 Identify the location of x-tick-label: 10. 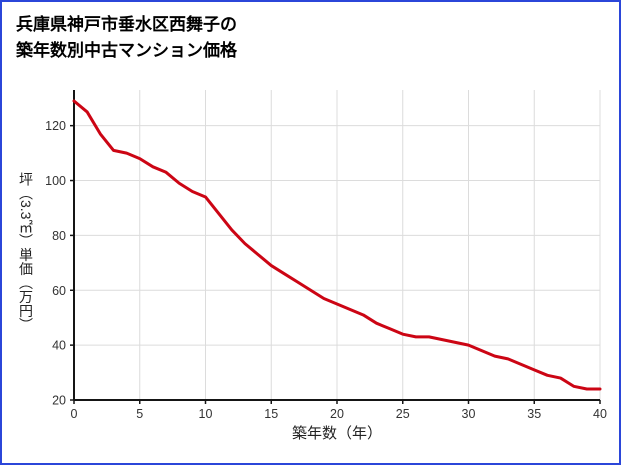
(206, 414).